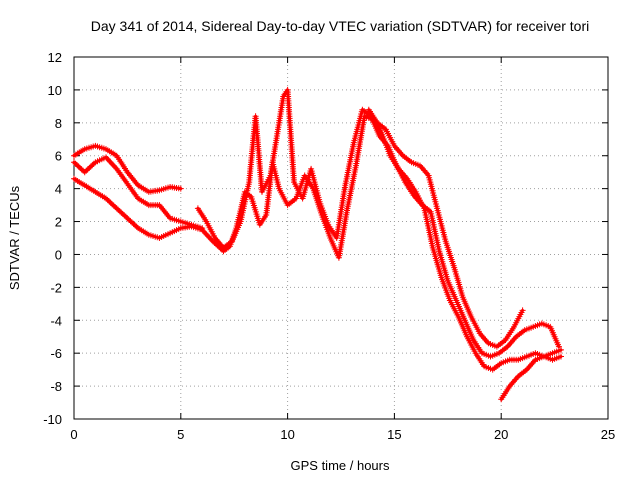 This screenshot has width=640, height=480. What do you see at coordinates (394, 434) in the screenshot?
I see `x-tick-label: 15` at bounding box center [394, 434].